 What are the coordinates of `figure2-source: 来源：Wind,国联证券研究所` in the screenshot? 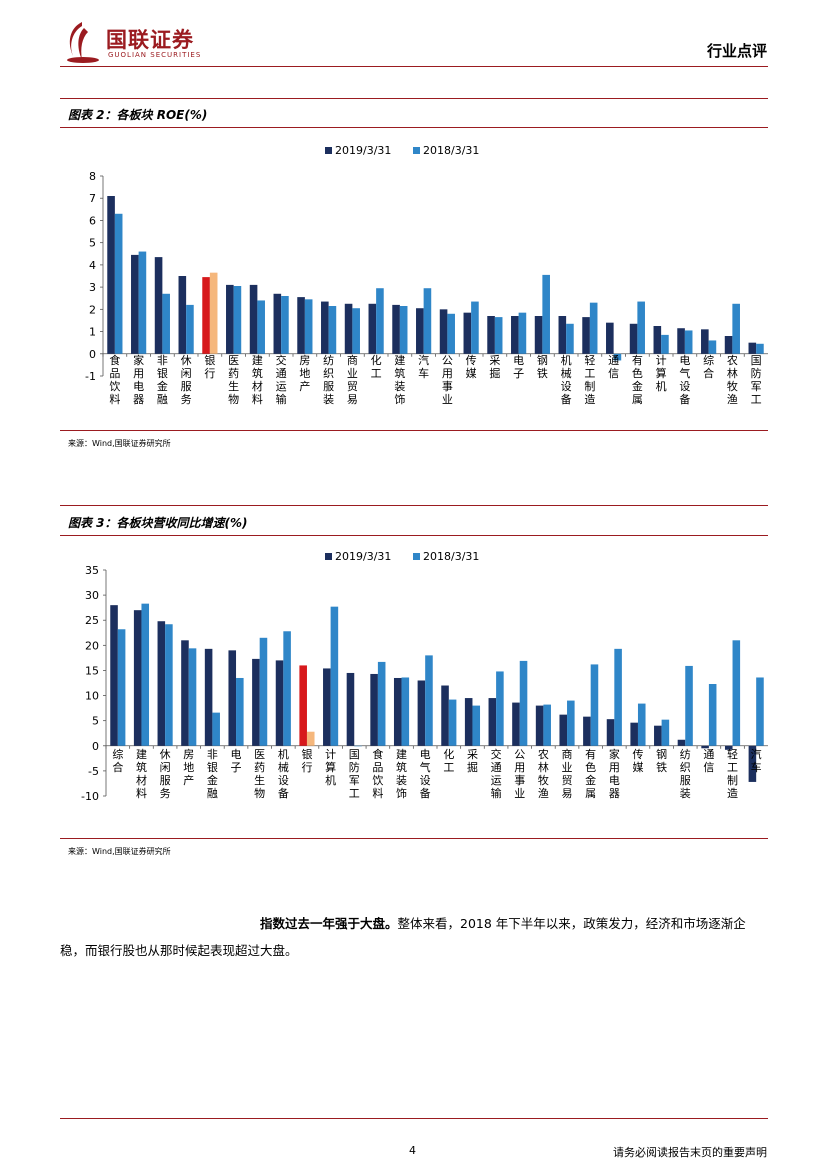 It's located at (119, 443).